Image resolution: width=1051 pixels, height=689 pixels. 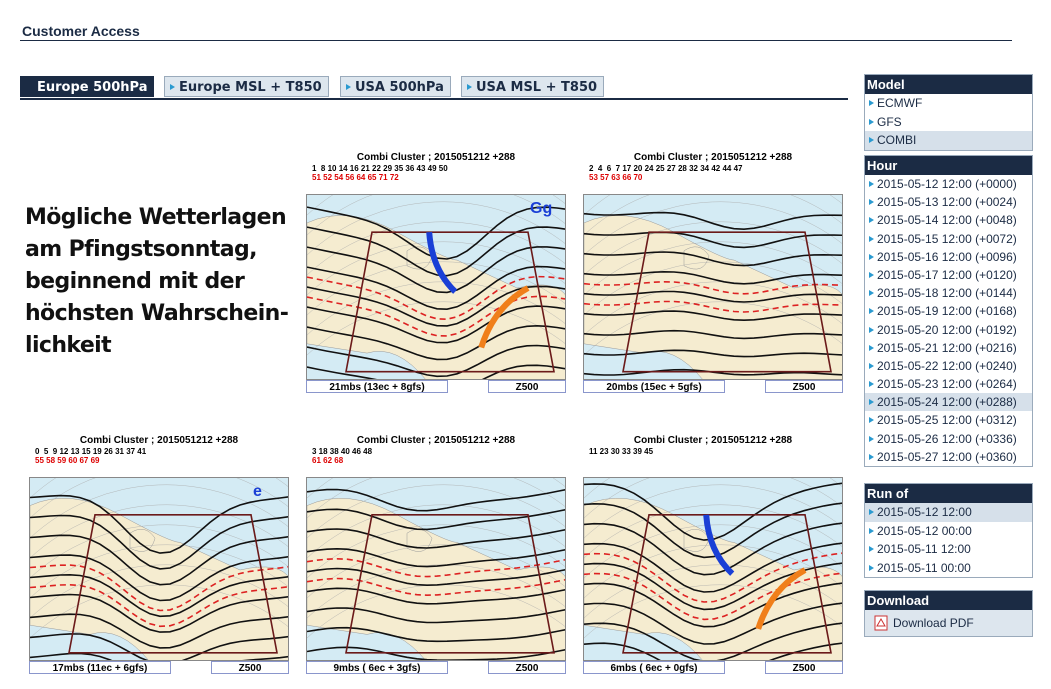 I want to click on member-list: 2 4 6 7 17 20 24 25 27 28 32 34 42 44 47, so click(x=666, y=168).